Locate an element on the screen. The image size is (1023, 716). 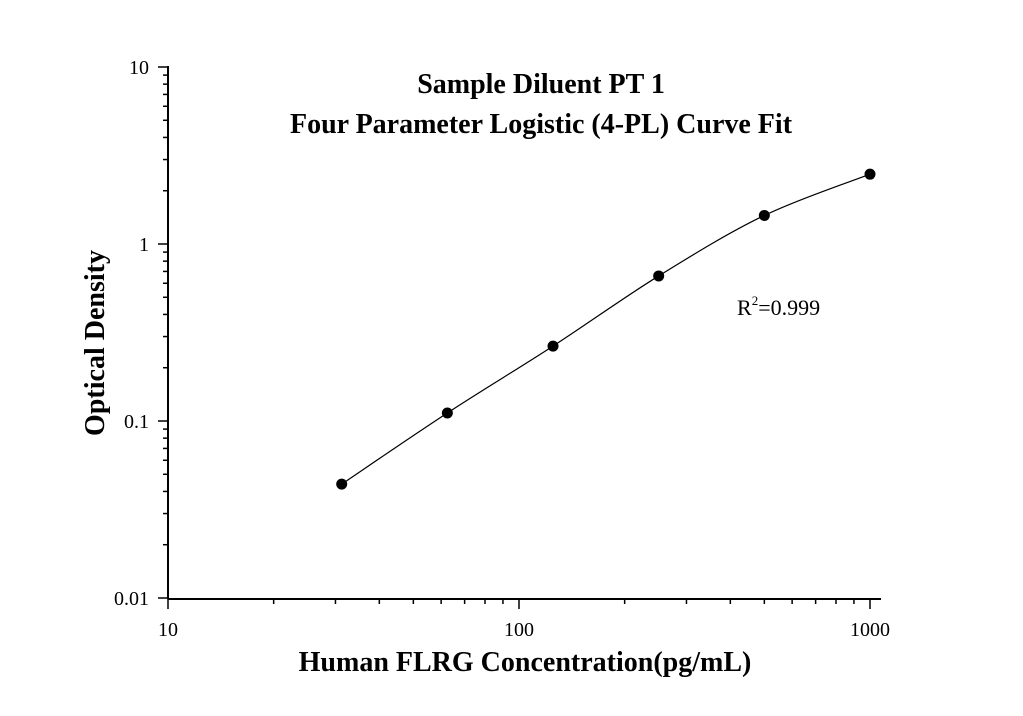
x-tick-label: 100 is located at coordinates (519, 630).